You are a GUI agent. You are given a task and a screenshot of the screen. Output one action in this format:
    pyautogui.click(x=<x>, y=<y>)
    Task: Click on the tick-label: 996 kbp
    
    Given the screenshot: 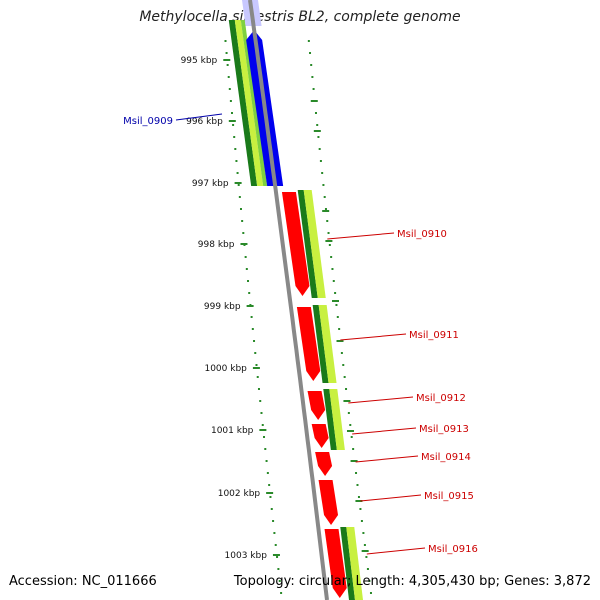 What is the action you would take?
    pyautogui.click(x=204, y=122)
    